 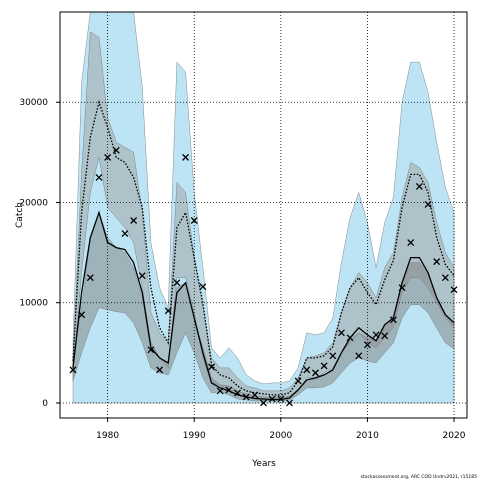 What do you see at coordinates (39, 253) in the screenshot?
I see `y-axis-ticks: 0 10000 20000 30000` at bounding box center [39, 253].